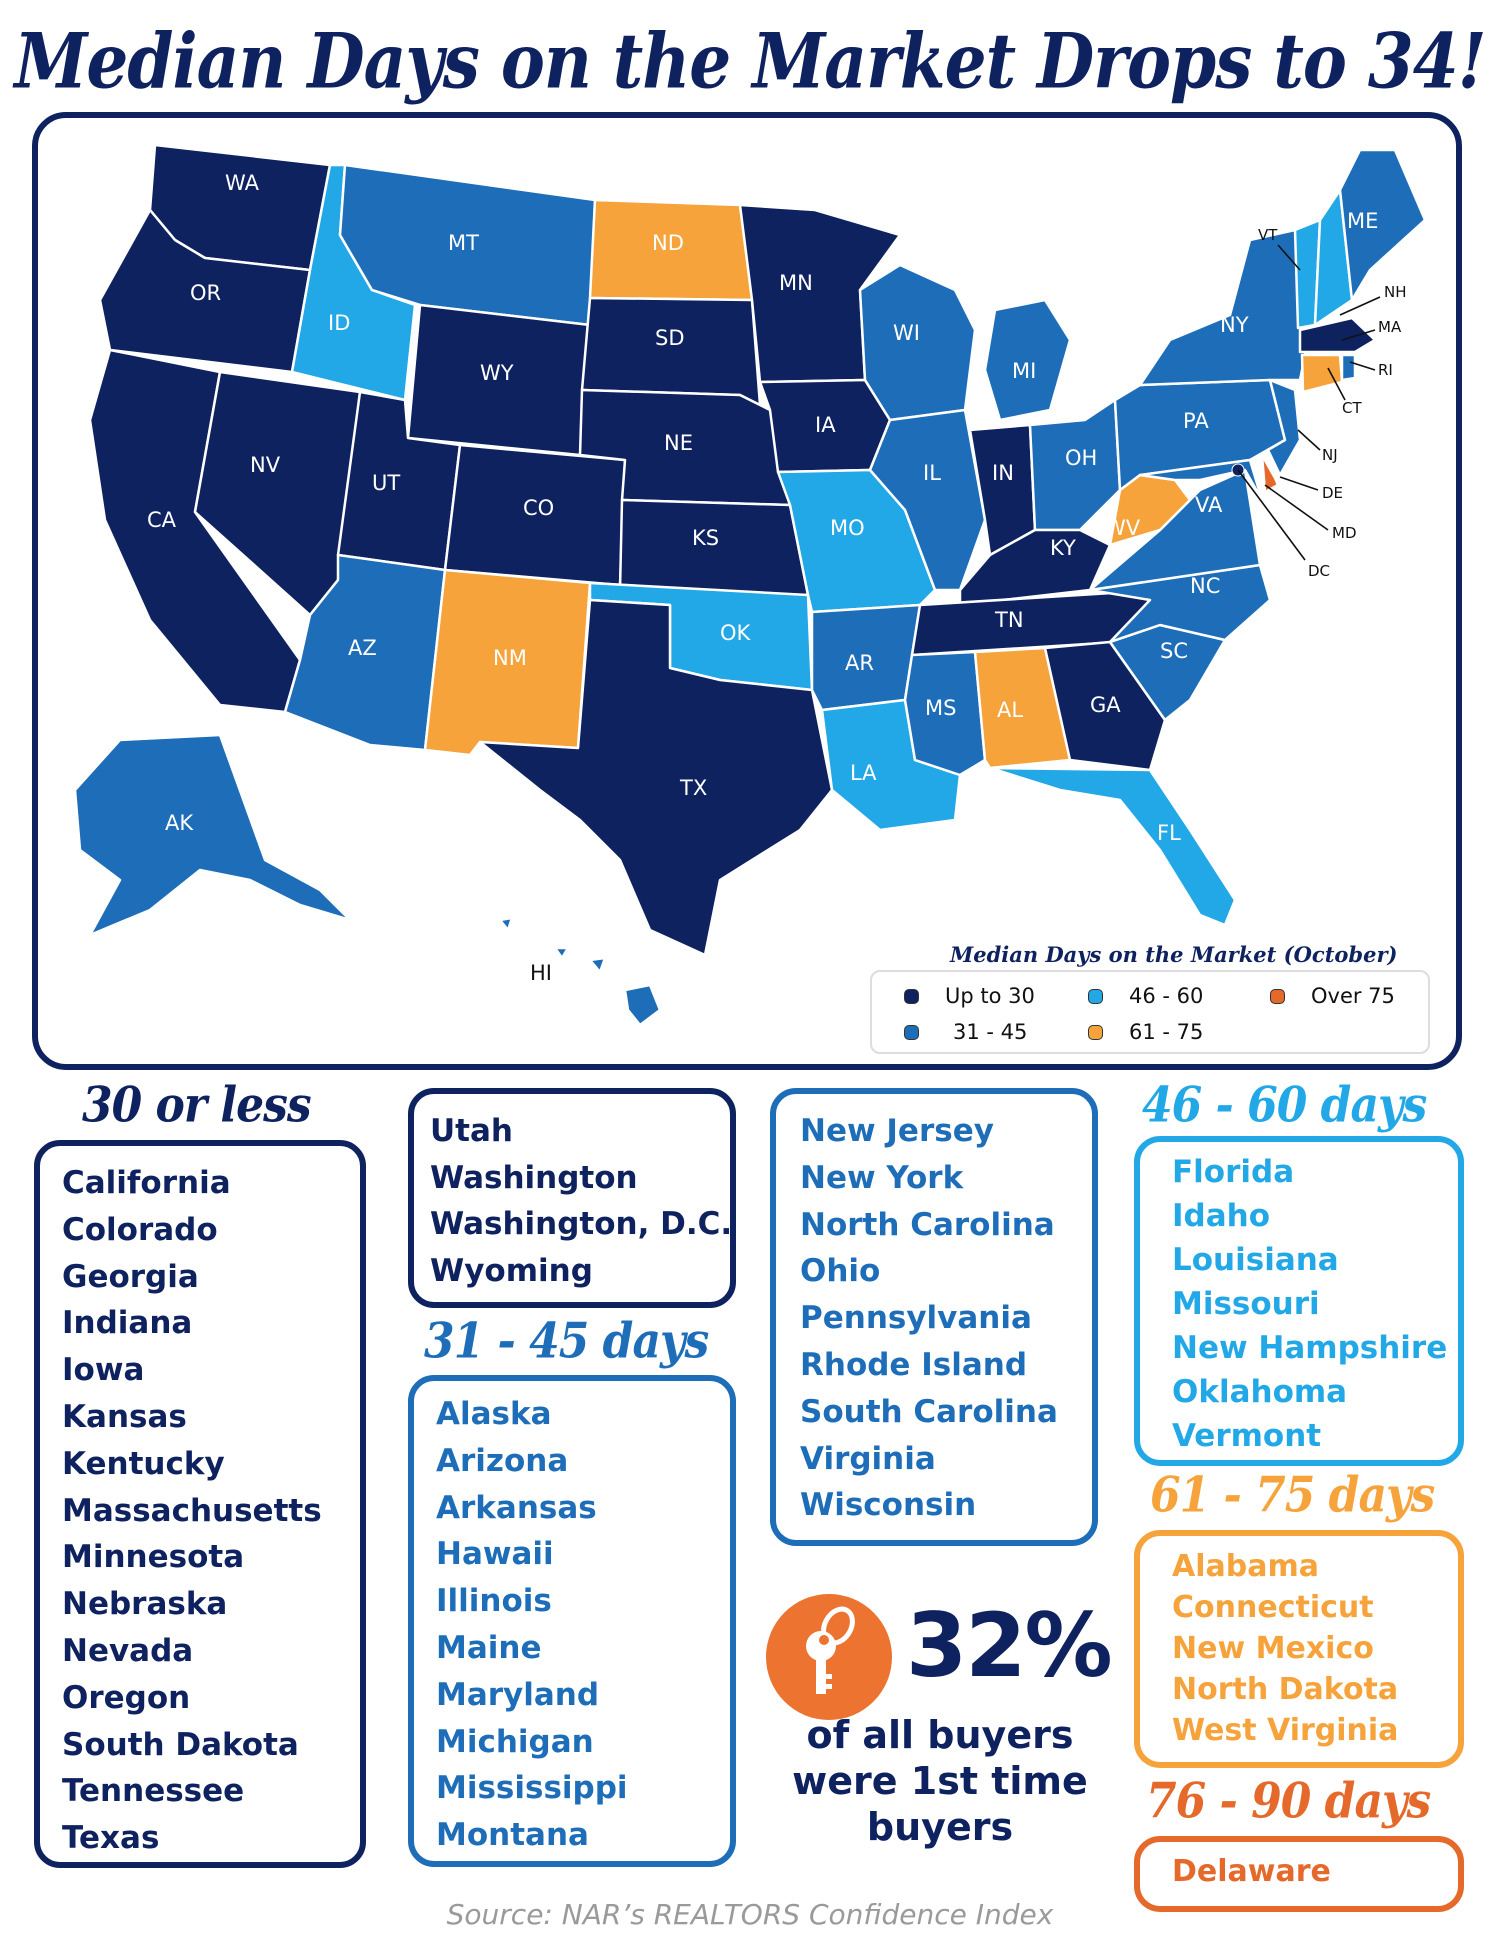  Describe the element at coordinates (265, 465) in the screenshot. I see `svg-text: NV` at that location.